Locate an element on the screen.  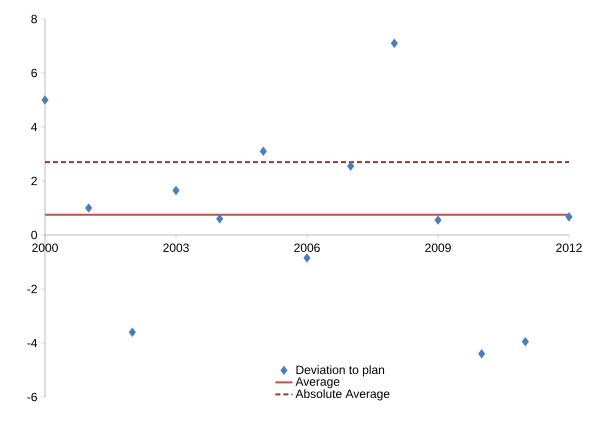
legend-label: Absolute Average is located at coordinates (343, 394).